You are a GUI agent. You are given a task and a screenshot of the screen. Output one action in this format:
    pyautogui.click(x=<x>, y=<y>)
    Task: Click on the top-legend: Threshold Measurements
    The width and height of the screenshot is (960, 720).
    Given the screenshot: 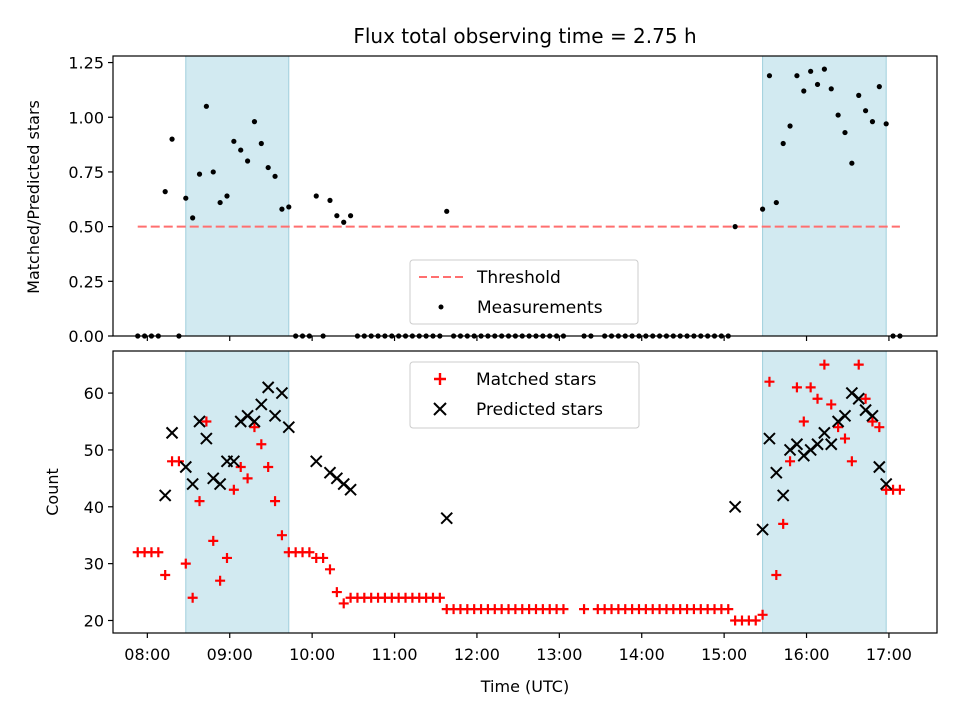 What is the action you would take?
    pyautogui.click(x=524, y=292)
    